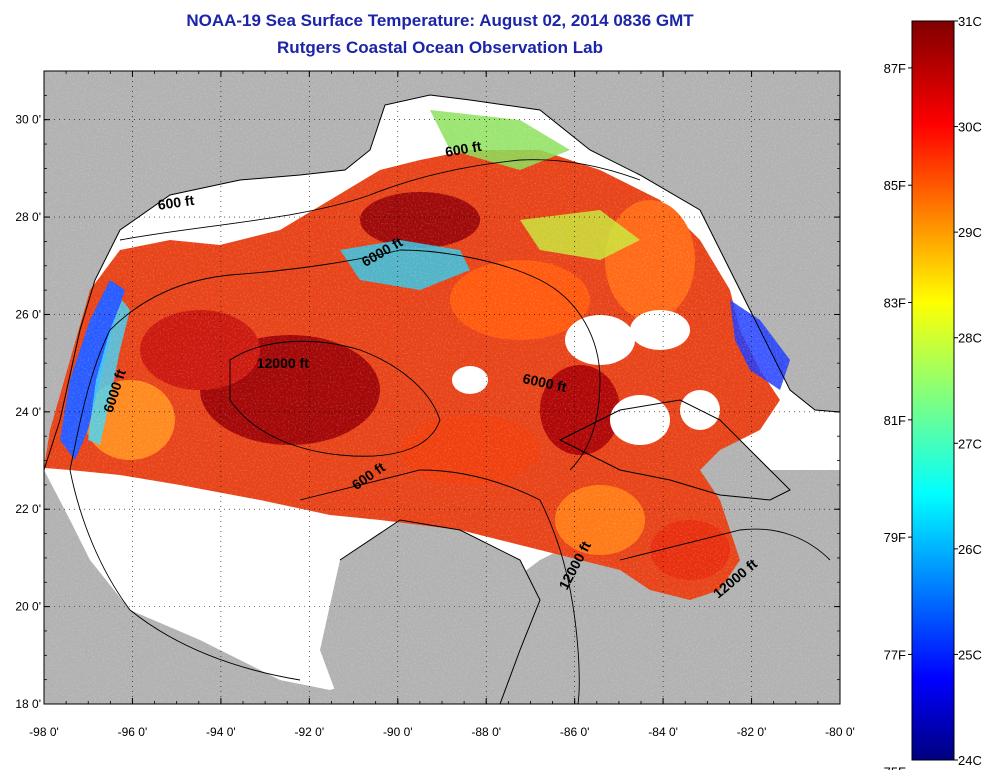 This screenshot has height=770, width=992. Describe the element at coordinates (970, 760) in the screenshot. I see `celsius-tick-label: 24C` at that location.